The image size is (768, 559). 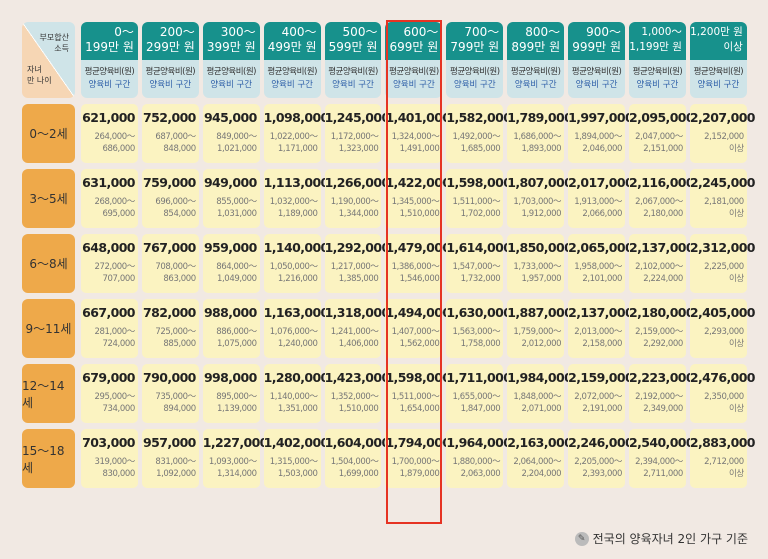 I want to click on average-cost: 1,113,000, so click(x=296, y=182).